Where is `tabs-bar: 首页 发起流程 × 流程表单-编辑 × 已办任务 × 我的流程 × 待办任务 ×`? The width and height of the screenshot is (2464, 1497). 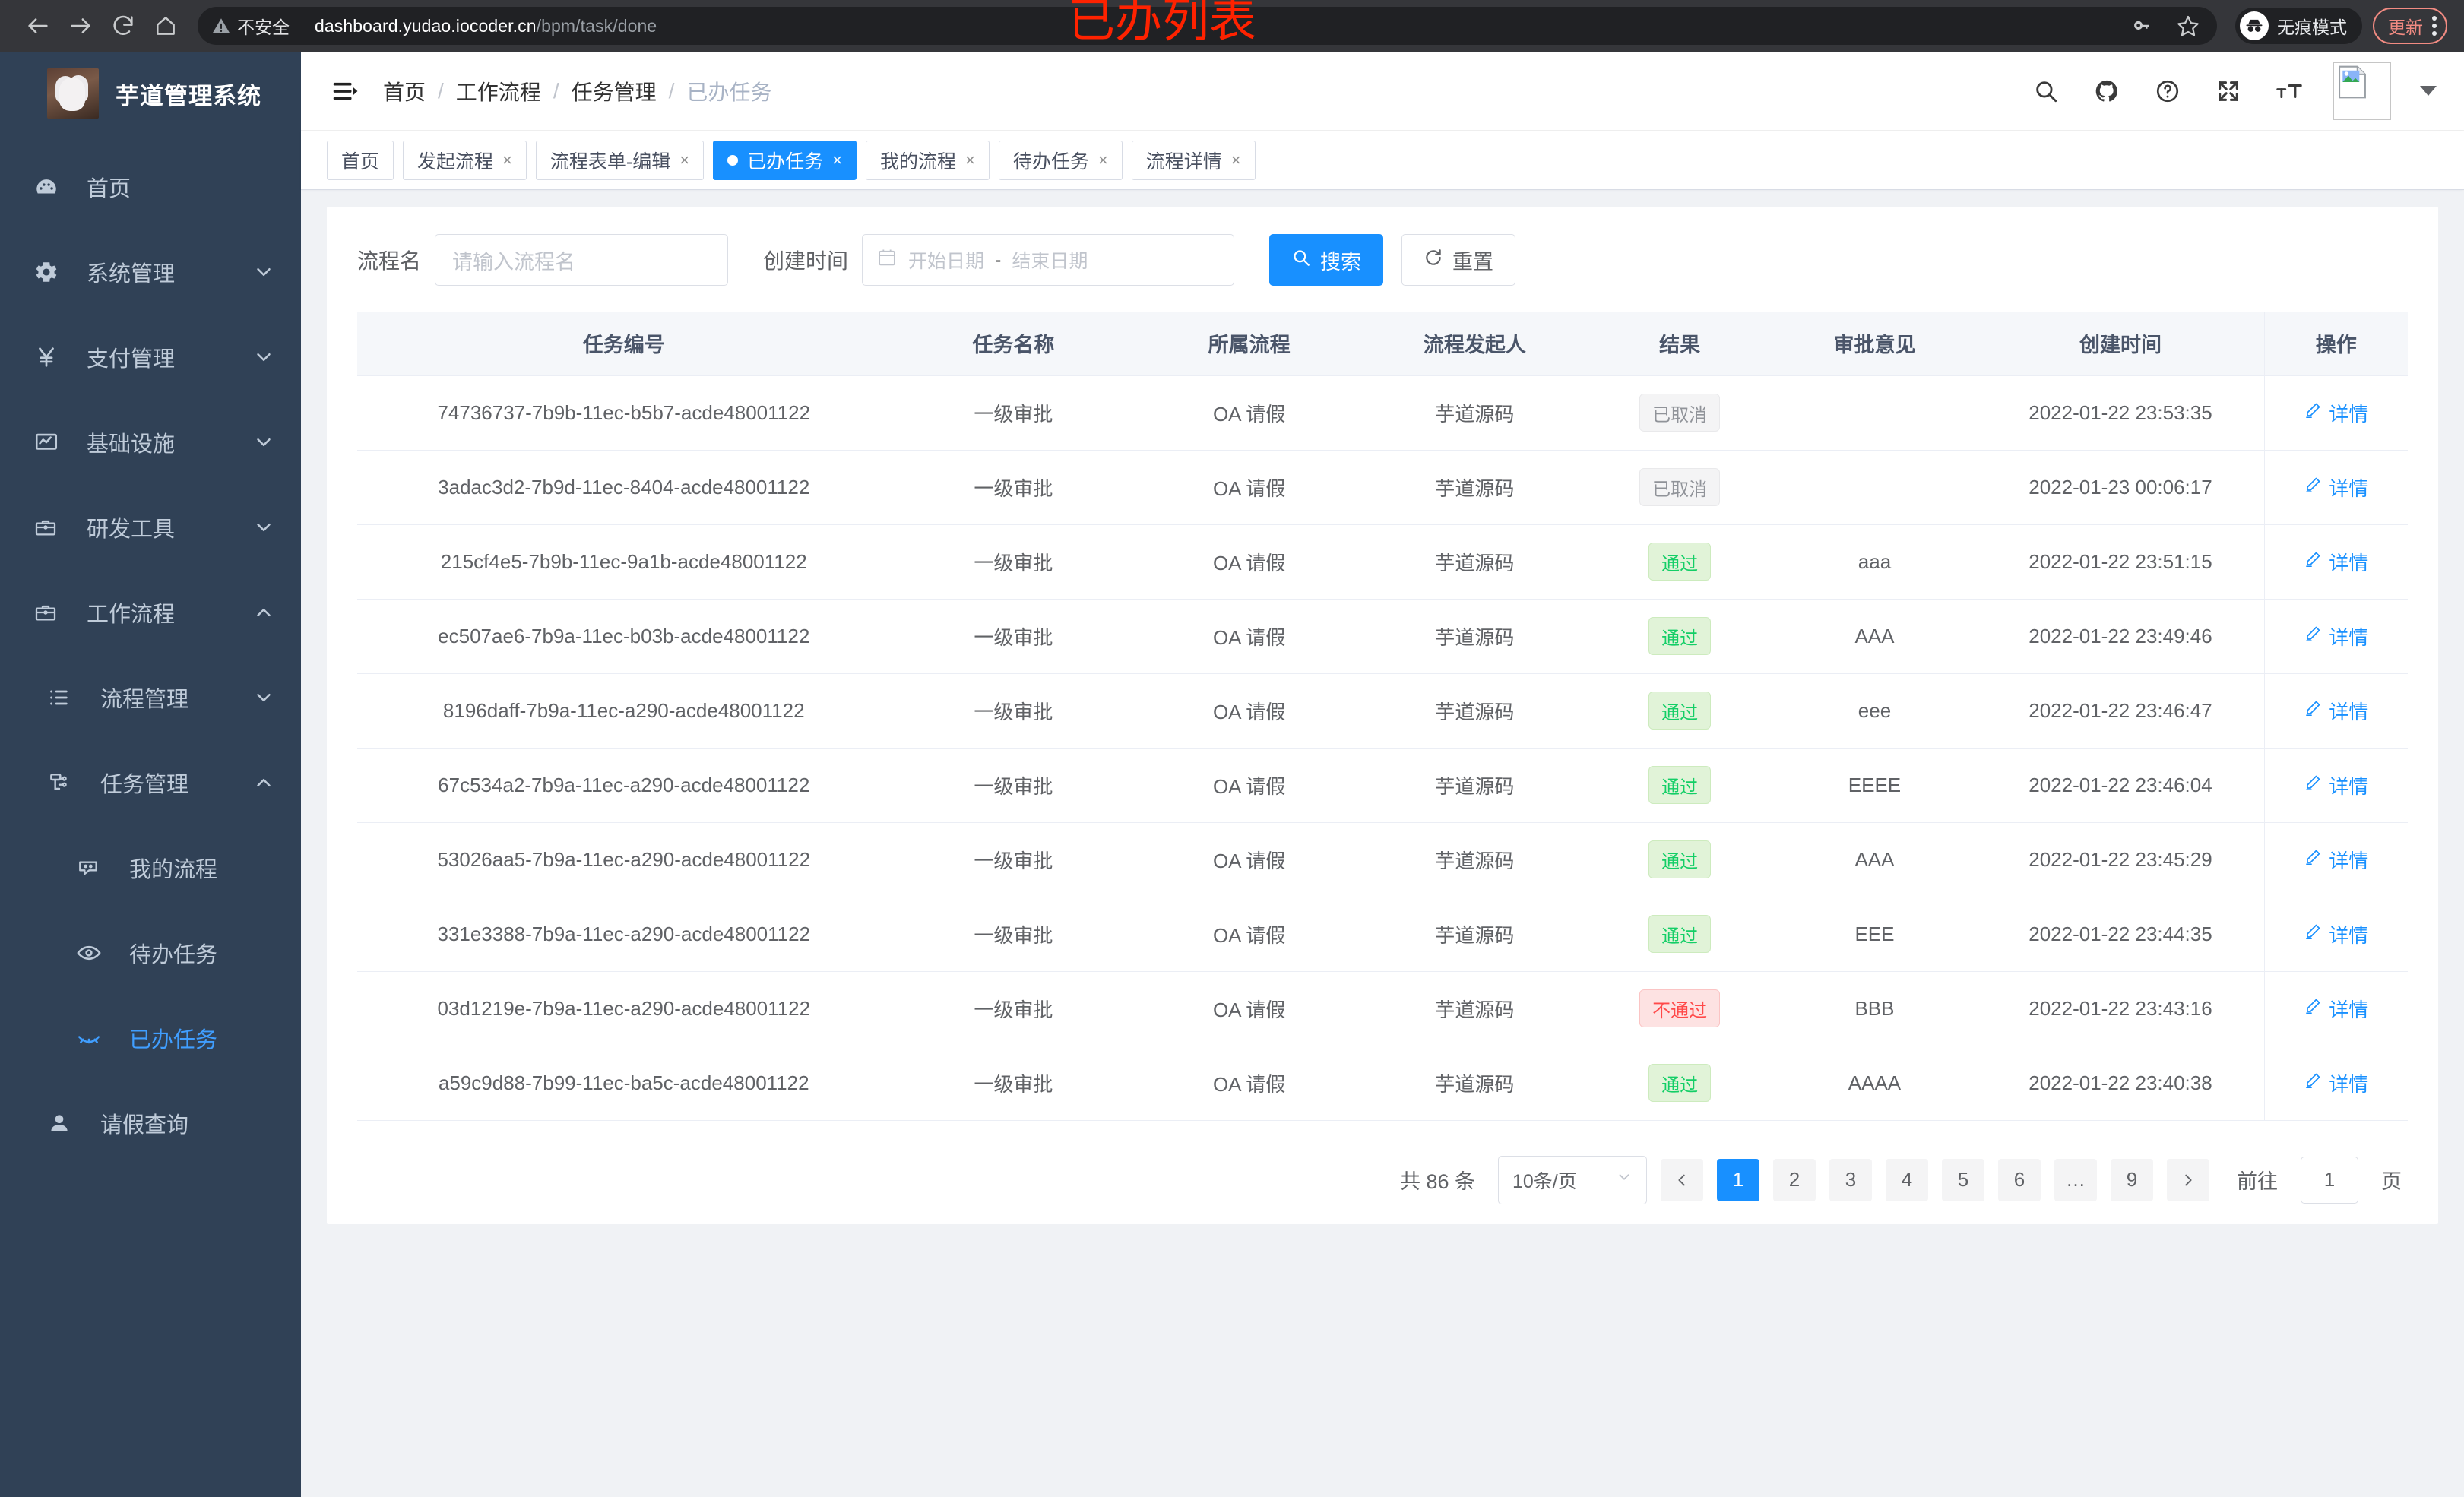 tabs-bar: 首页 发起流程 × 流程表单-编辑 × 已办任务 × 我的流程 × 待办任务 × is located at coordinates (1382, 160).